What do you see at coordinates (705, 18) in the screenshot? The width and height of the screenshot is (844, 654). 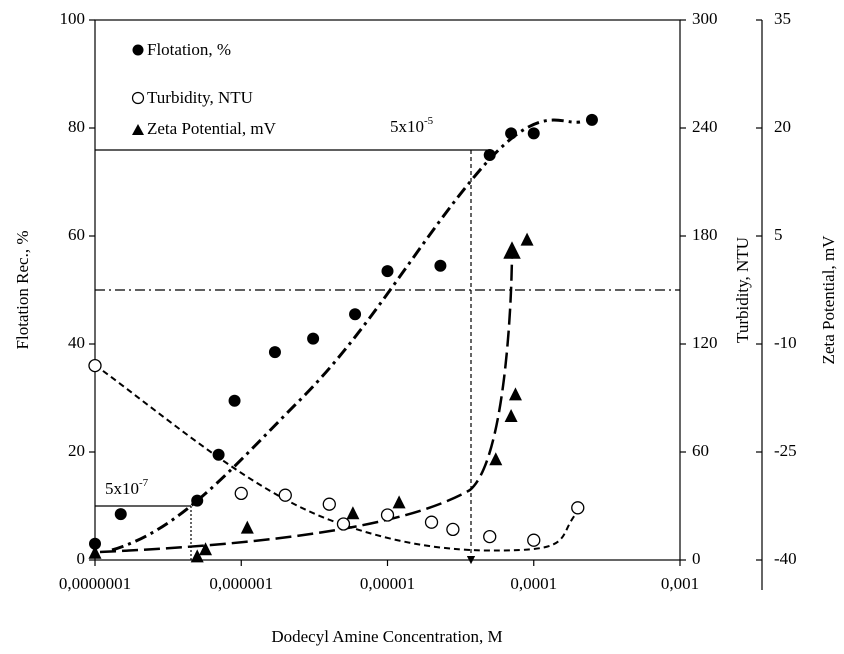 I see `y2-tick-label: 300` at bounding box center [705, 18].